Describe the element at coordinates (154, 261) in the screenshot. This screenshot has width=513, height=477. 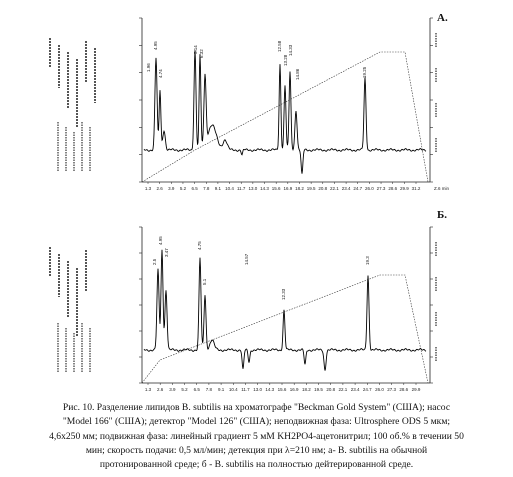
I see `peak-retention-label: 2.5` at that location.